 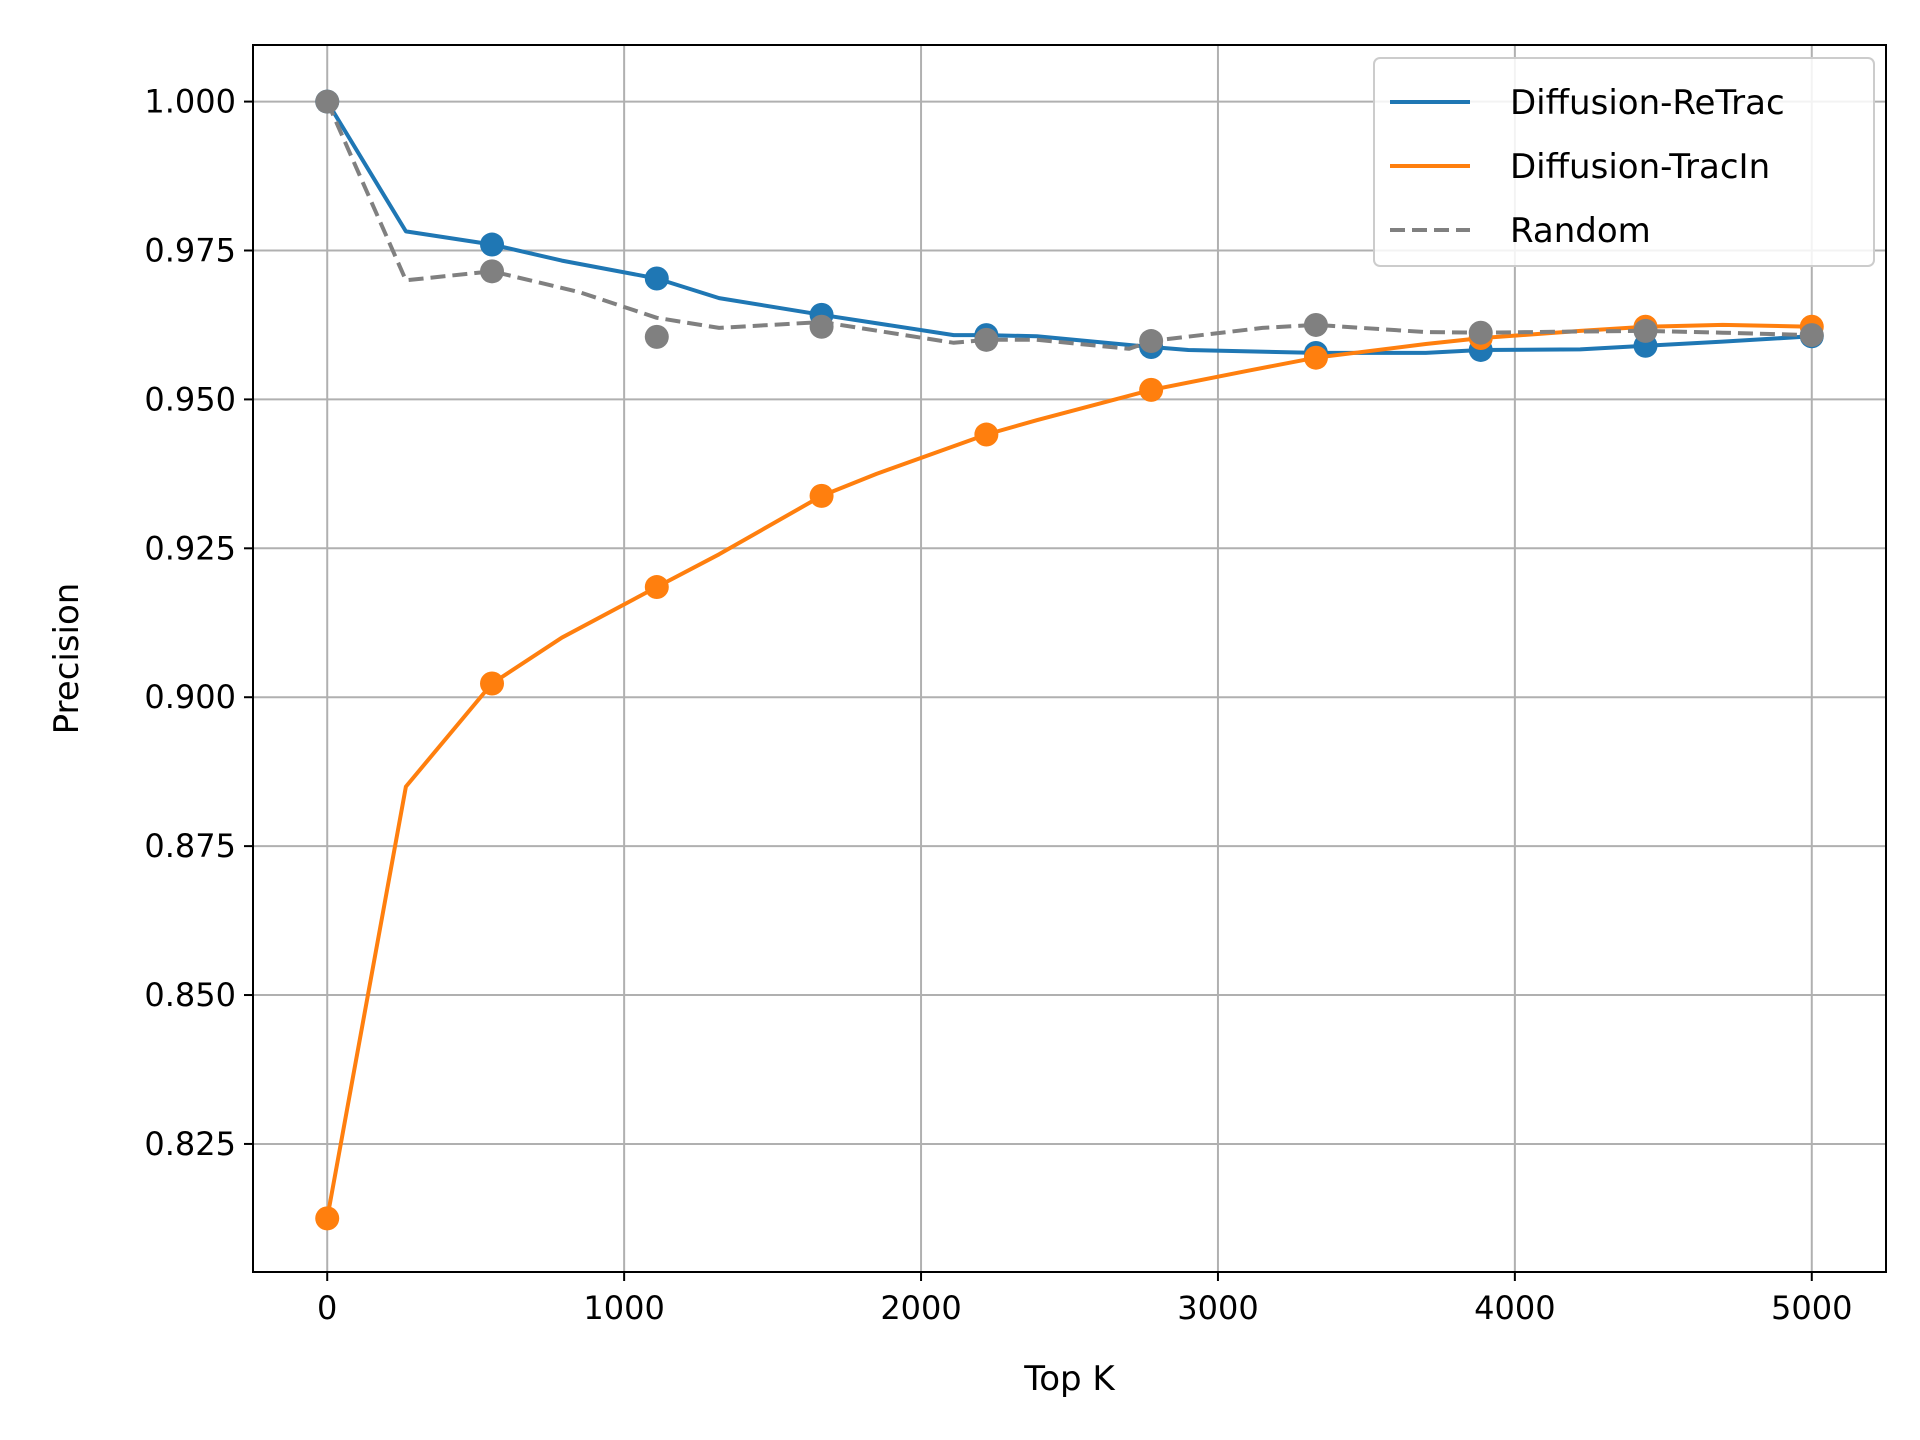 What do you see at coordinates (67, 659) in the screenshot?
I see `y-axis-label: Precision` at bounding box center [67, 659].